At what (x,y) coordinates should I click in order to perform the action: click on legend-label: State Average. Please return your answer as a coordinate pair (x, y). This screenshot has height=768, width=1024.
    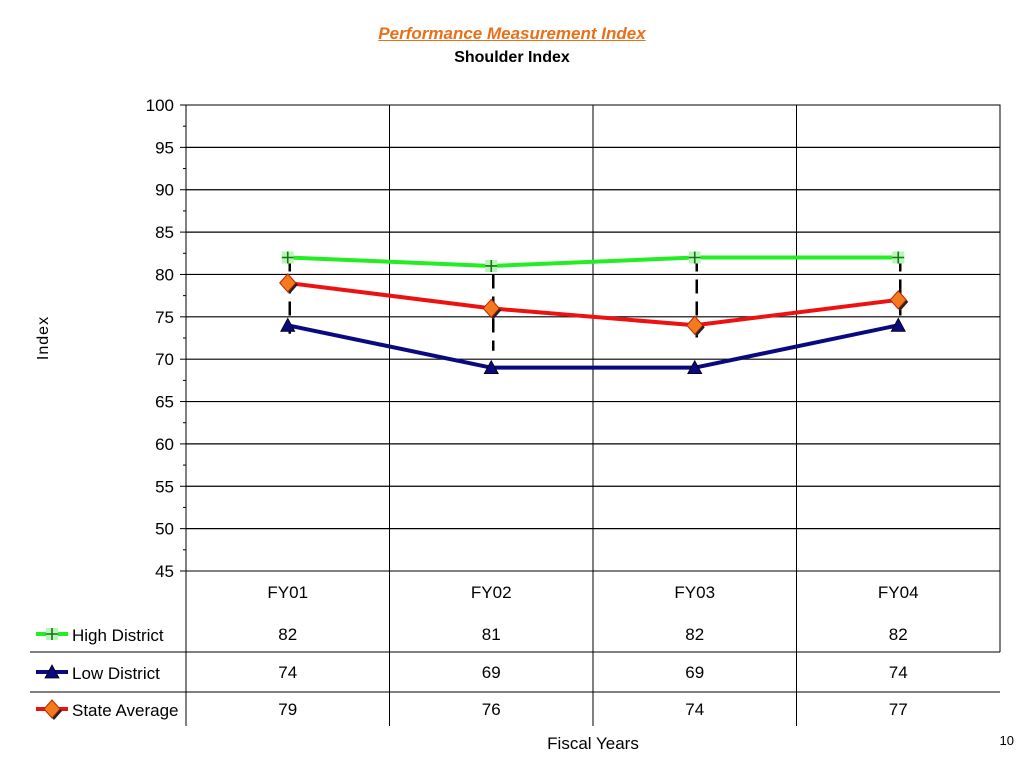
    Looking at the image, I should click on (125, 710).